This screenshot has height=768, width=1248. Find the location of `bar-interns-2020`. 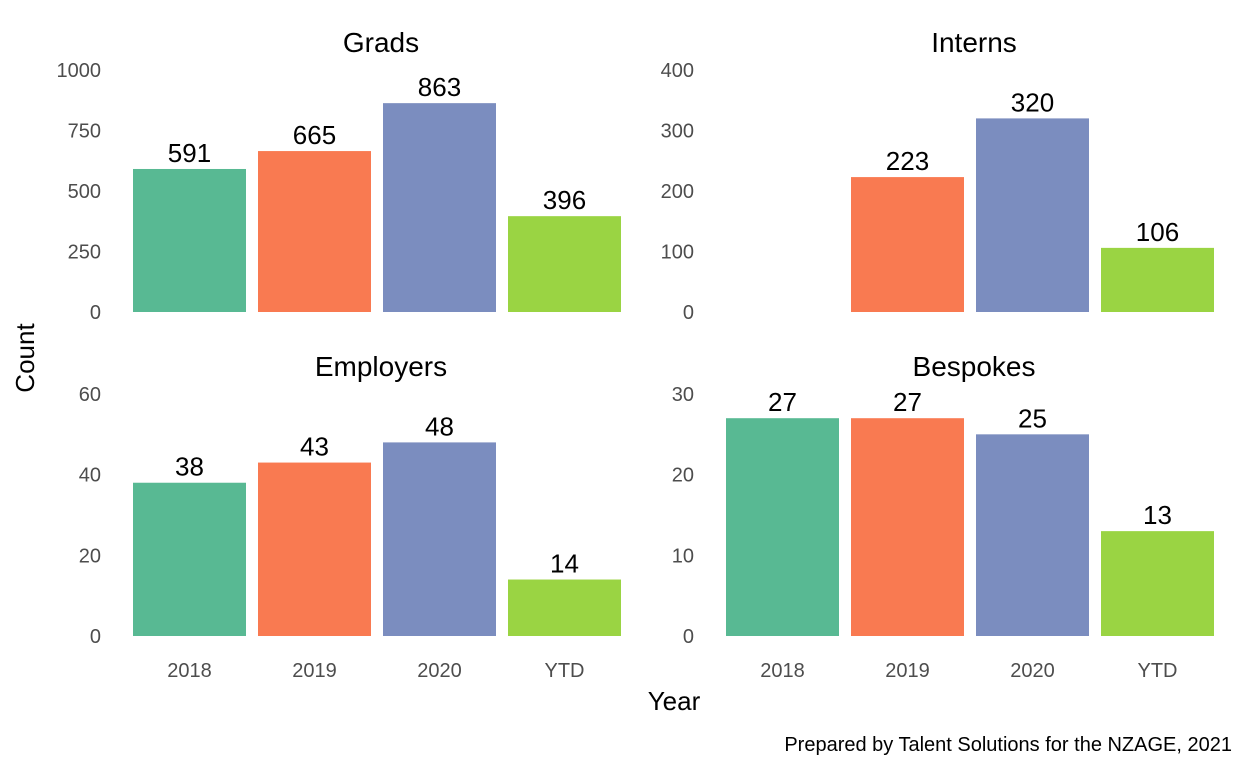

bar-interns-2020 is located at coordinates (1032, 215).